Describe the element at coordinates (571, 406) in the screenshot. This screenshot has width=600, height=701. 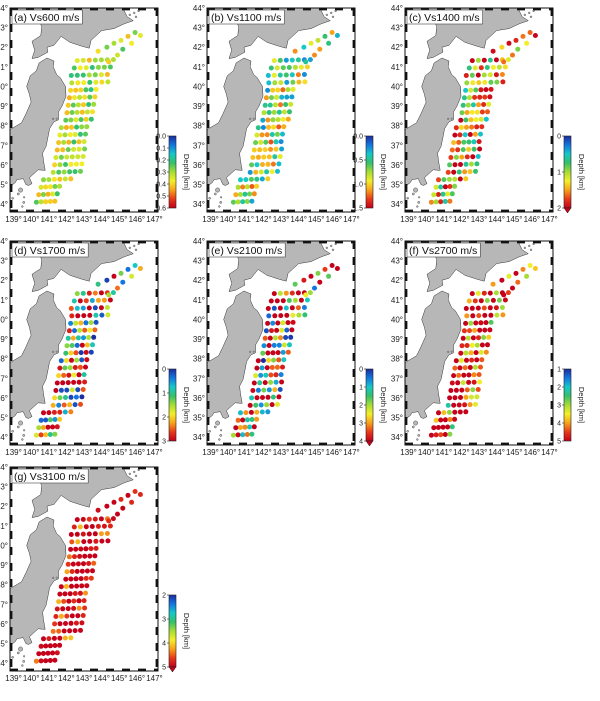
I see `colorbar: 1 2 3 4 5 Depth [km]` at that location.